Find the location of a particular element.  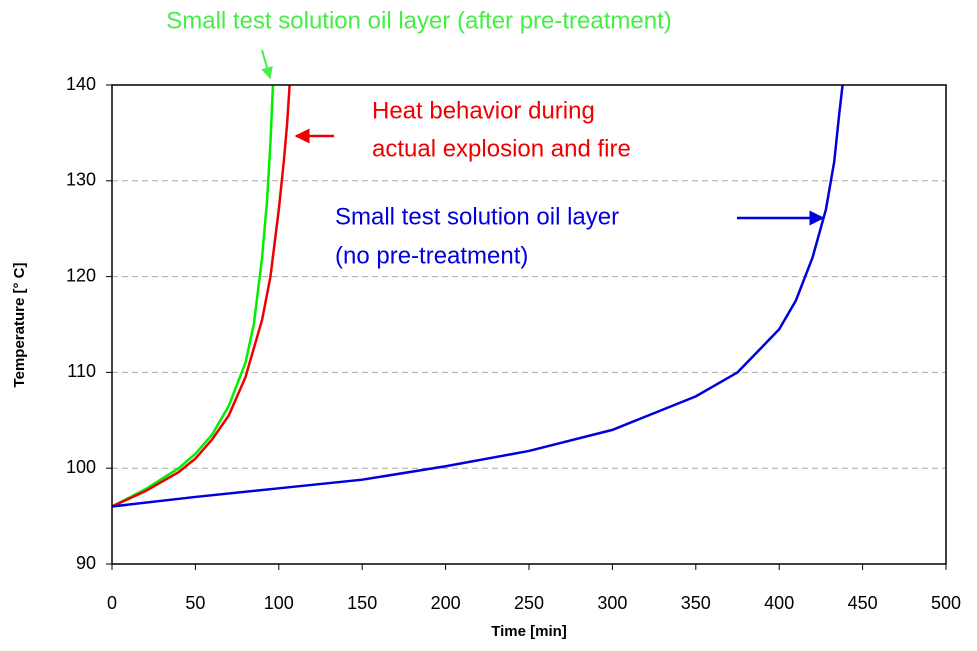

x-axis-title: Time [min] is located at coordinates (529, 631).